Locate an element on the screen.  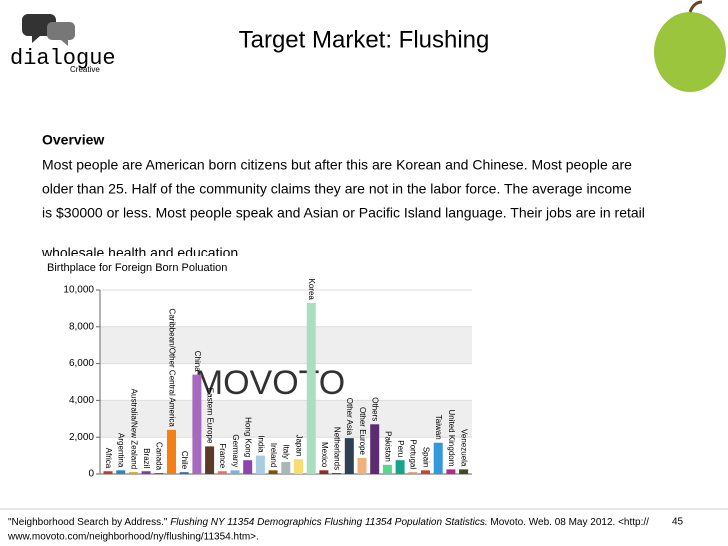
x-tick-label: Portugal is located at coordinates (413, 454).